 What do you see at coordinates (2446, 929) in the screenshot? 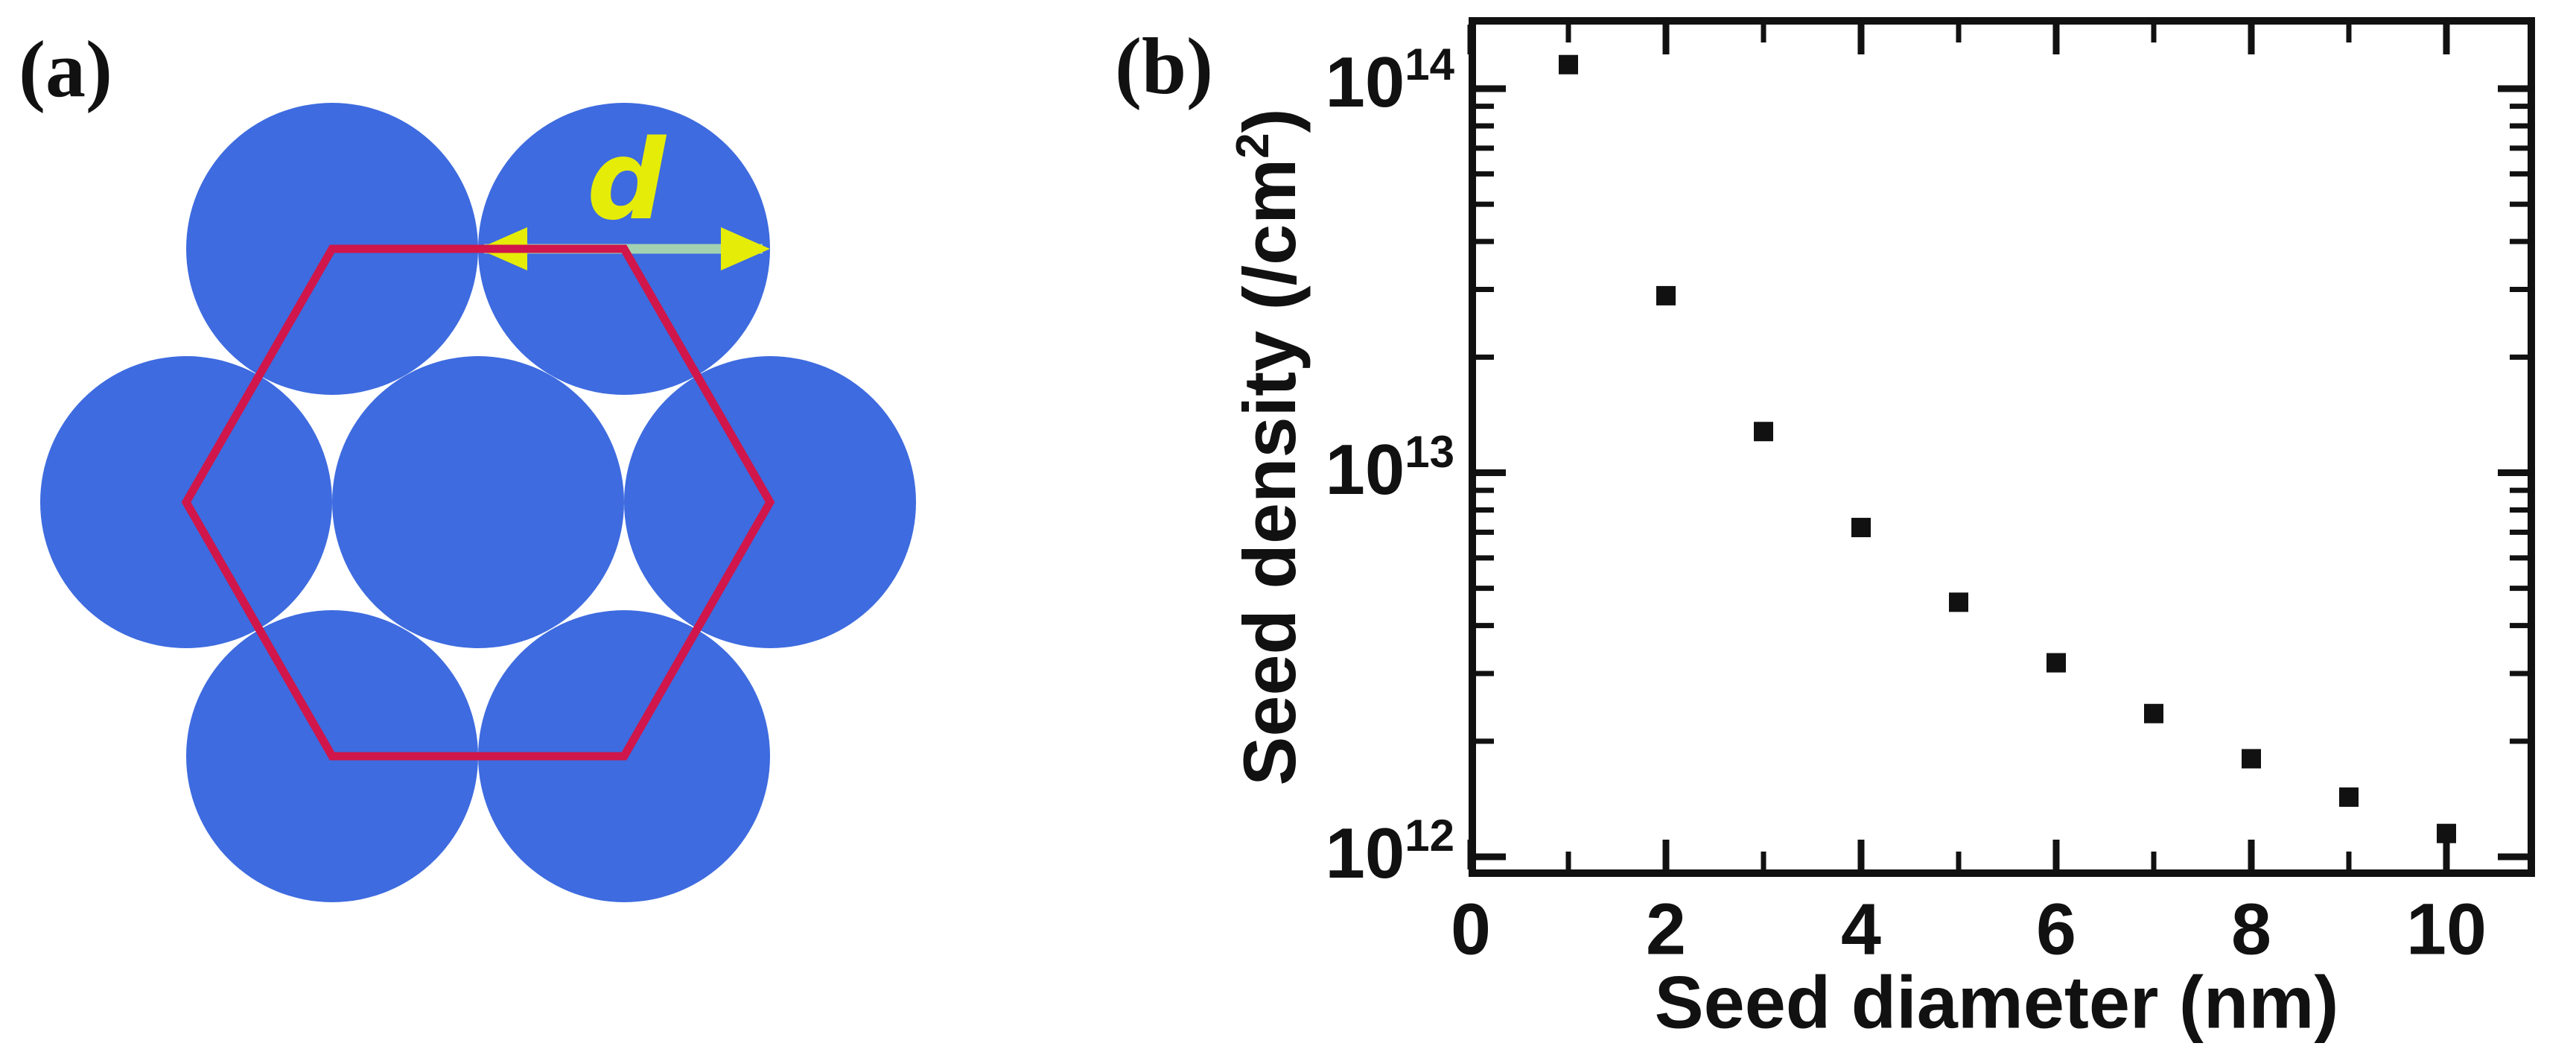
I see `x-tick-label: 10` at bounding box center [2446, 929].